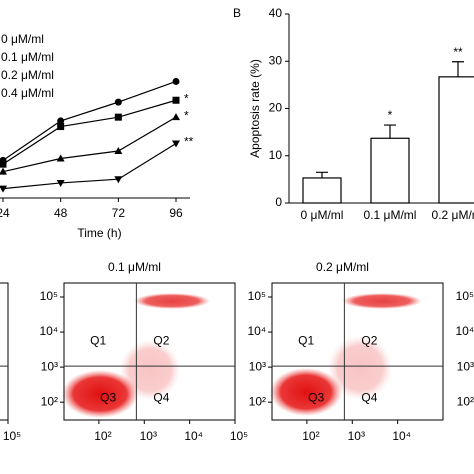 The width and height of the screenshot is (474, 474). Describe the element at coordinates (237, 13) in the screenshot. I see `panel-label: B` at that location.